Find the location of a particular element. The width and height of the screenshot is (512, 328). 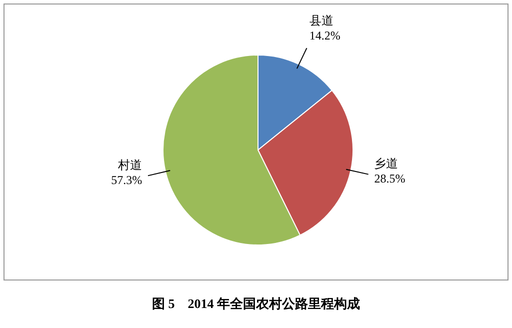

data-label: 28.5% is located at coordinates (390, 179).